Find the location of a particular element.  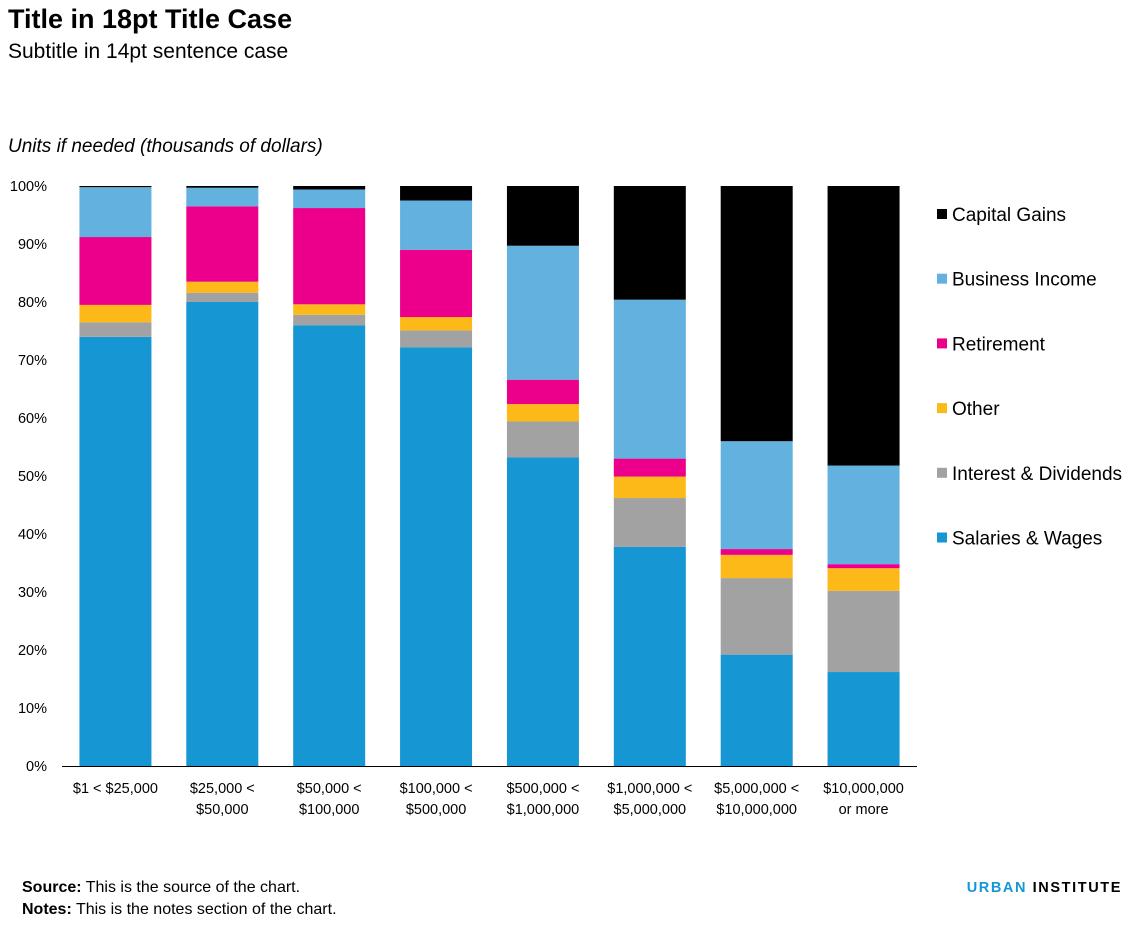

x-category-label-line: $1,000,000 is located at coordinates (543, 810).